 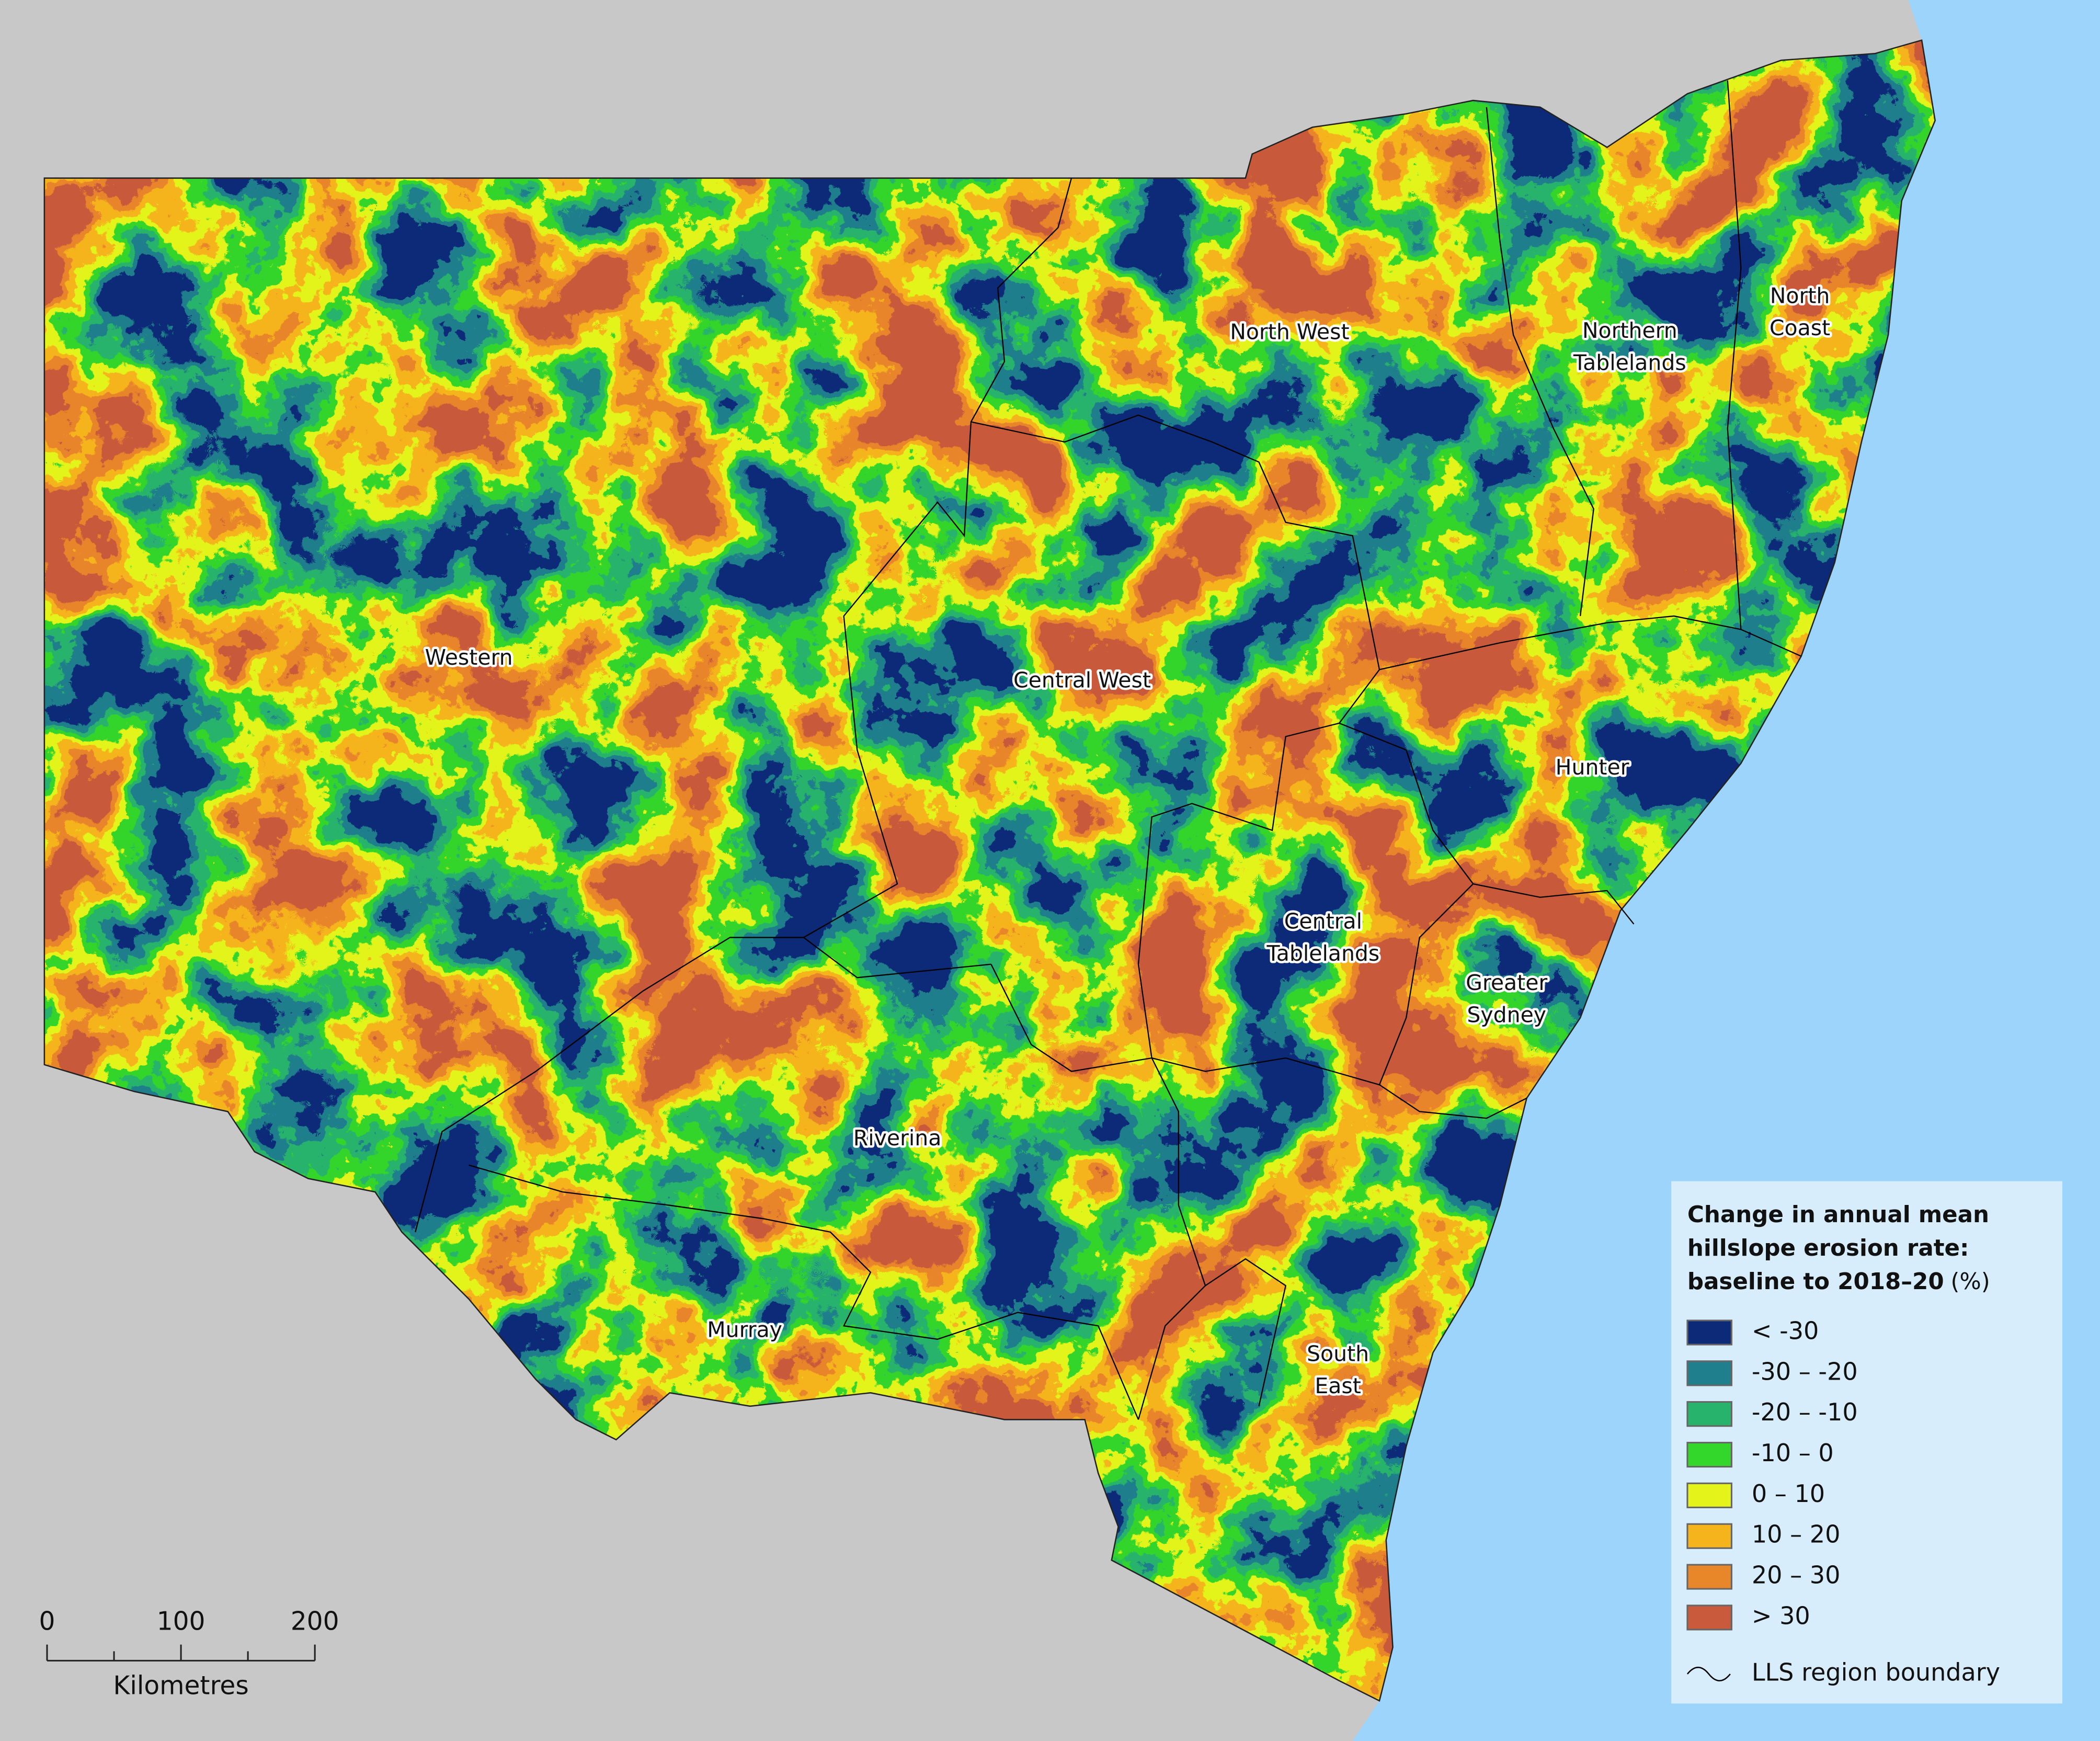 I want to click on scale-bar: 0 100 200 Kilometres, so click(x=189, y=1654).